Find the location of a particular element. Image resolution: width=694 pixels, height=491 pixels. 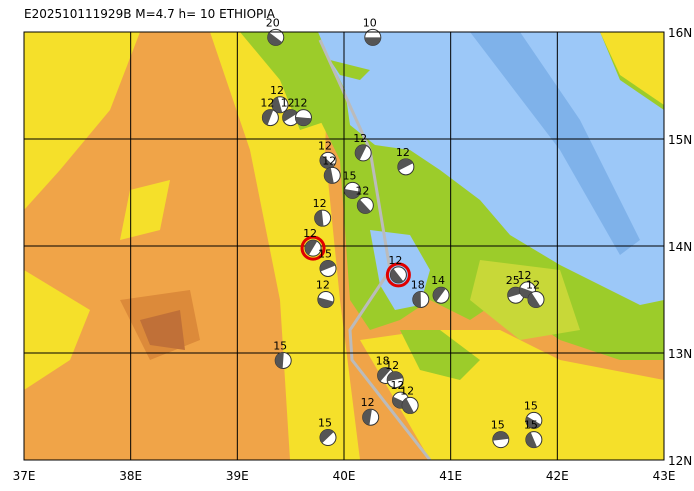

lon-label: 42E is located at coordinates (557, 476).